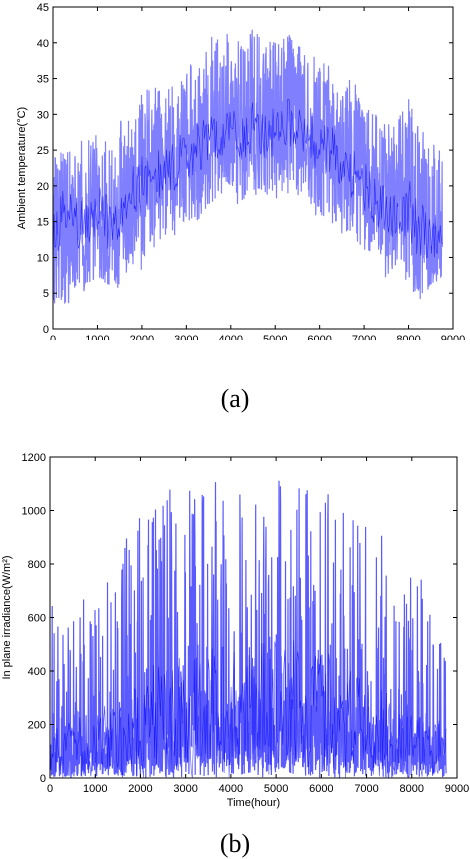 Image resolution: width=470 pixels, height=859 pixels. Describe the element at coordinates (37, 565) in the screenshot. I see `y-tick-label: 800` at that location.